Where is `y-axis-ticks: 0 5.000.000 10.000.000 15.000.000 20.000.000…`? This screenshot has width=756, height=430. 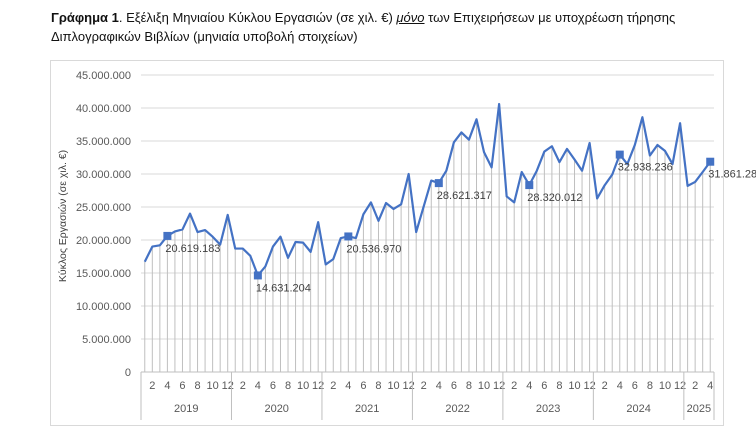 y-axis-ticks: 0 5.000.000 10.000.000 15.000.000 20.000.000… is located at coordinates (103, 224).